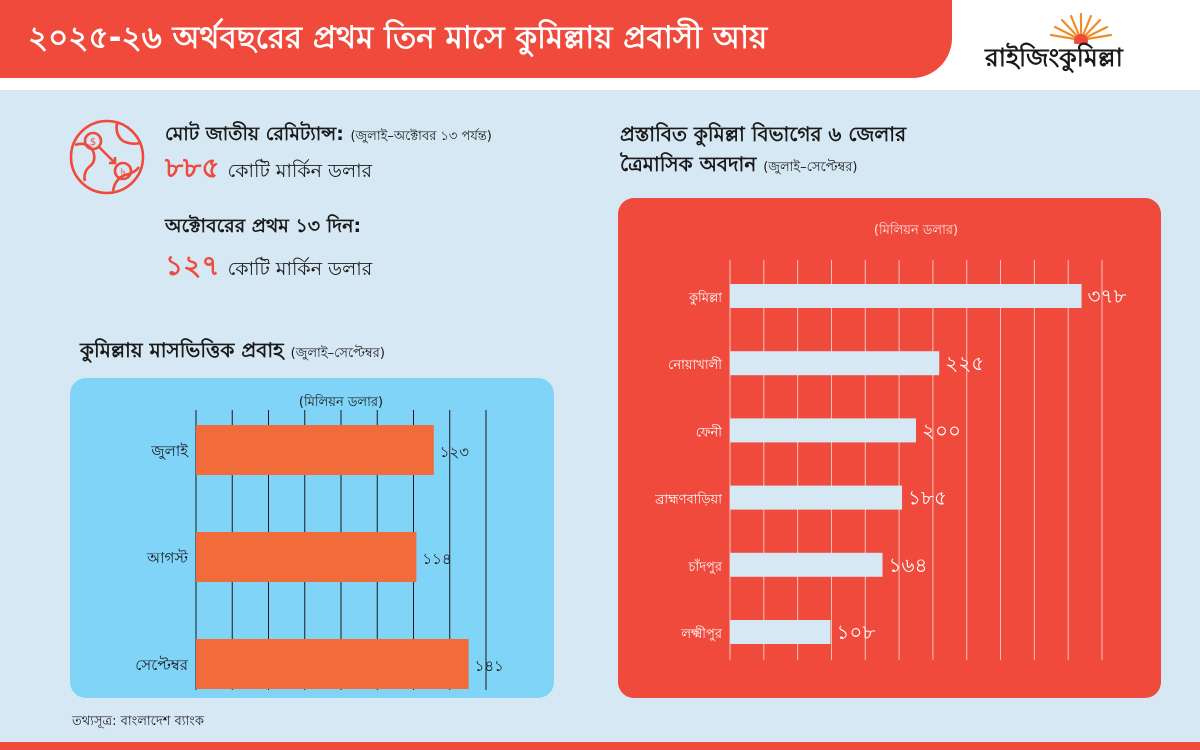  I want to click on category-label: নোয়াখালী, so click(695, 365).